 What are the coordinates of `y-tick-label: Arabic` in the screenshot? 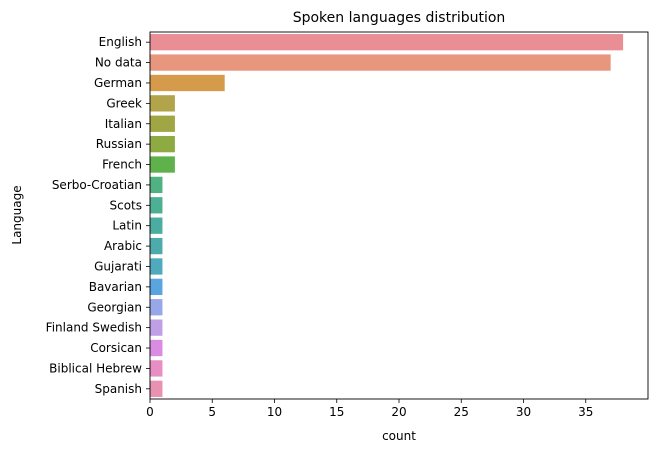 It's located at (123, 246).